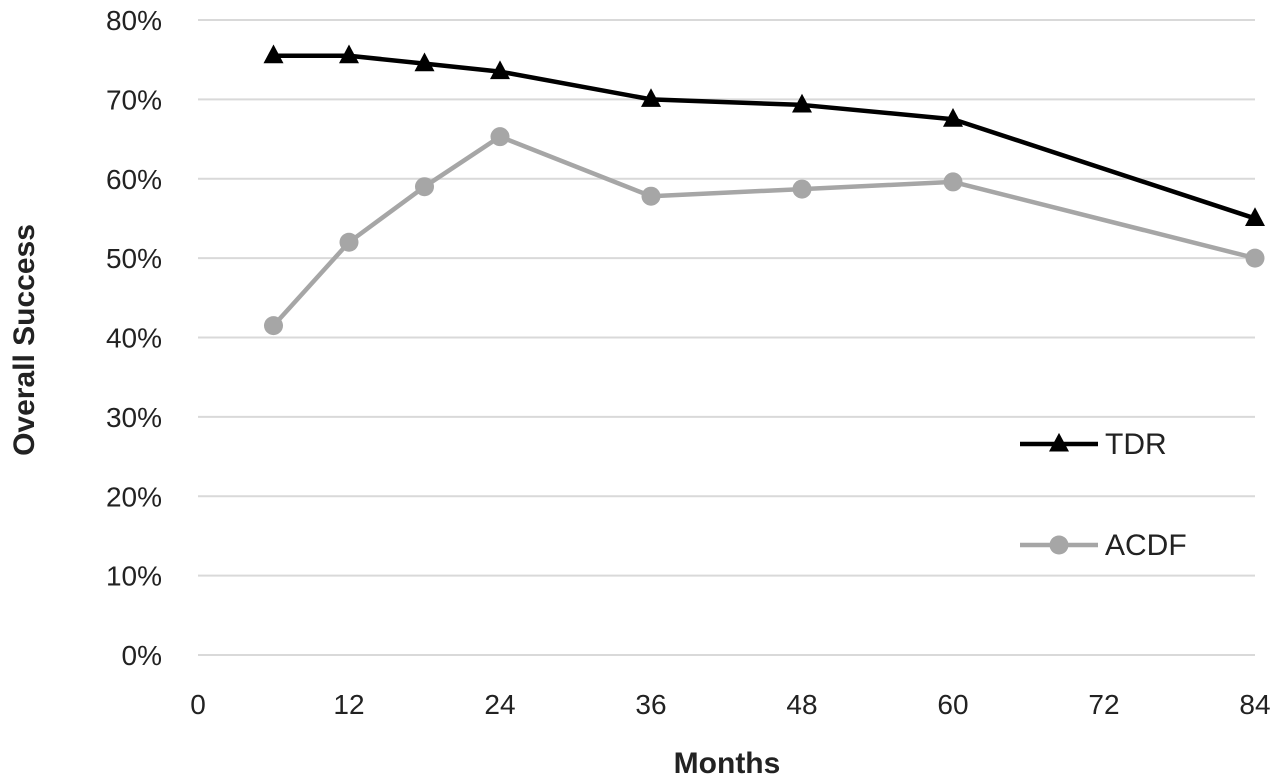 Image resolution: width=1280 pixels, height=780 pixels. I want to click on legend-item-tdr: TDR, so click(1093, 444).